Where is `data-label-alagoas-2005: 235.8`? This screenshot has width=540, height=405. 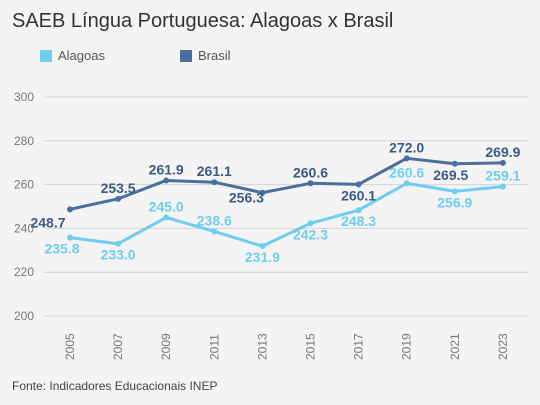
data-label-alagoas-2005: 235.8 is located at coordinates (61, 249).